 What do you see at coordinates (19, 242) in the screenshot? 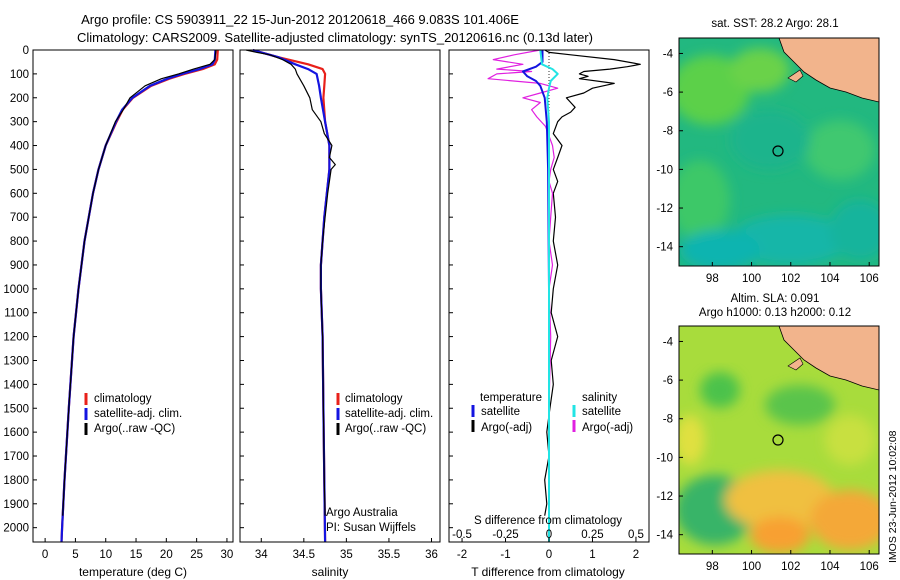
I see `depth-tick-label: 800` at bounding box center [19, 242].